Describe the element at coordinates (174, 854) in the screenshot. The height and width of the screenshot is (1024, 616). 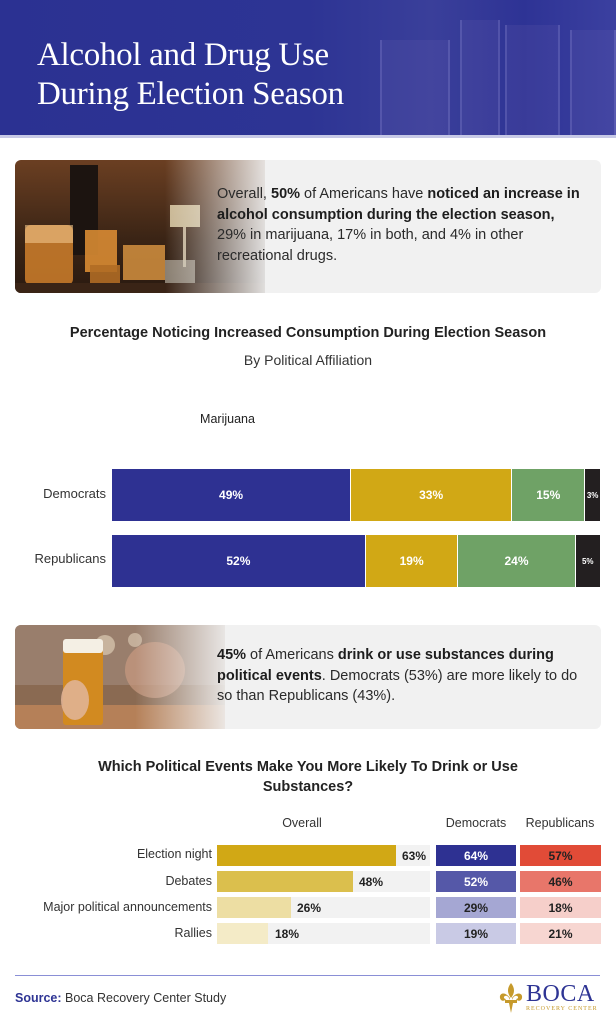
I see `event-label-election-night: Election night` at that location.